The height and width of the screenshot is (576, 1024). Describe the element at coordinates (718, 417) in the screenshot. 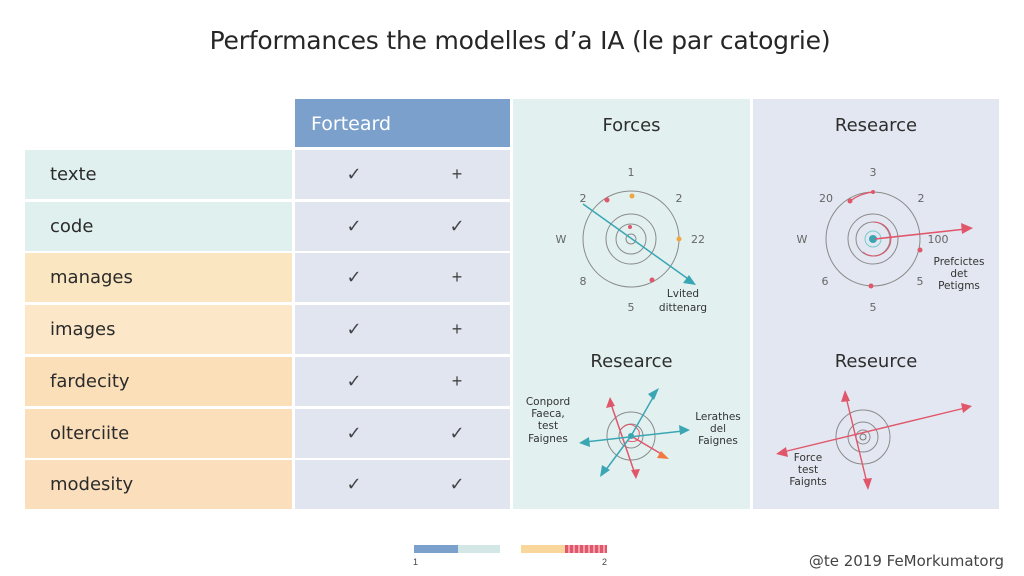

I see `svg-text: Lerathes` at that location.